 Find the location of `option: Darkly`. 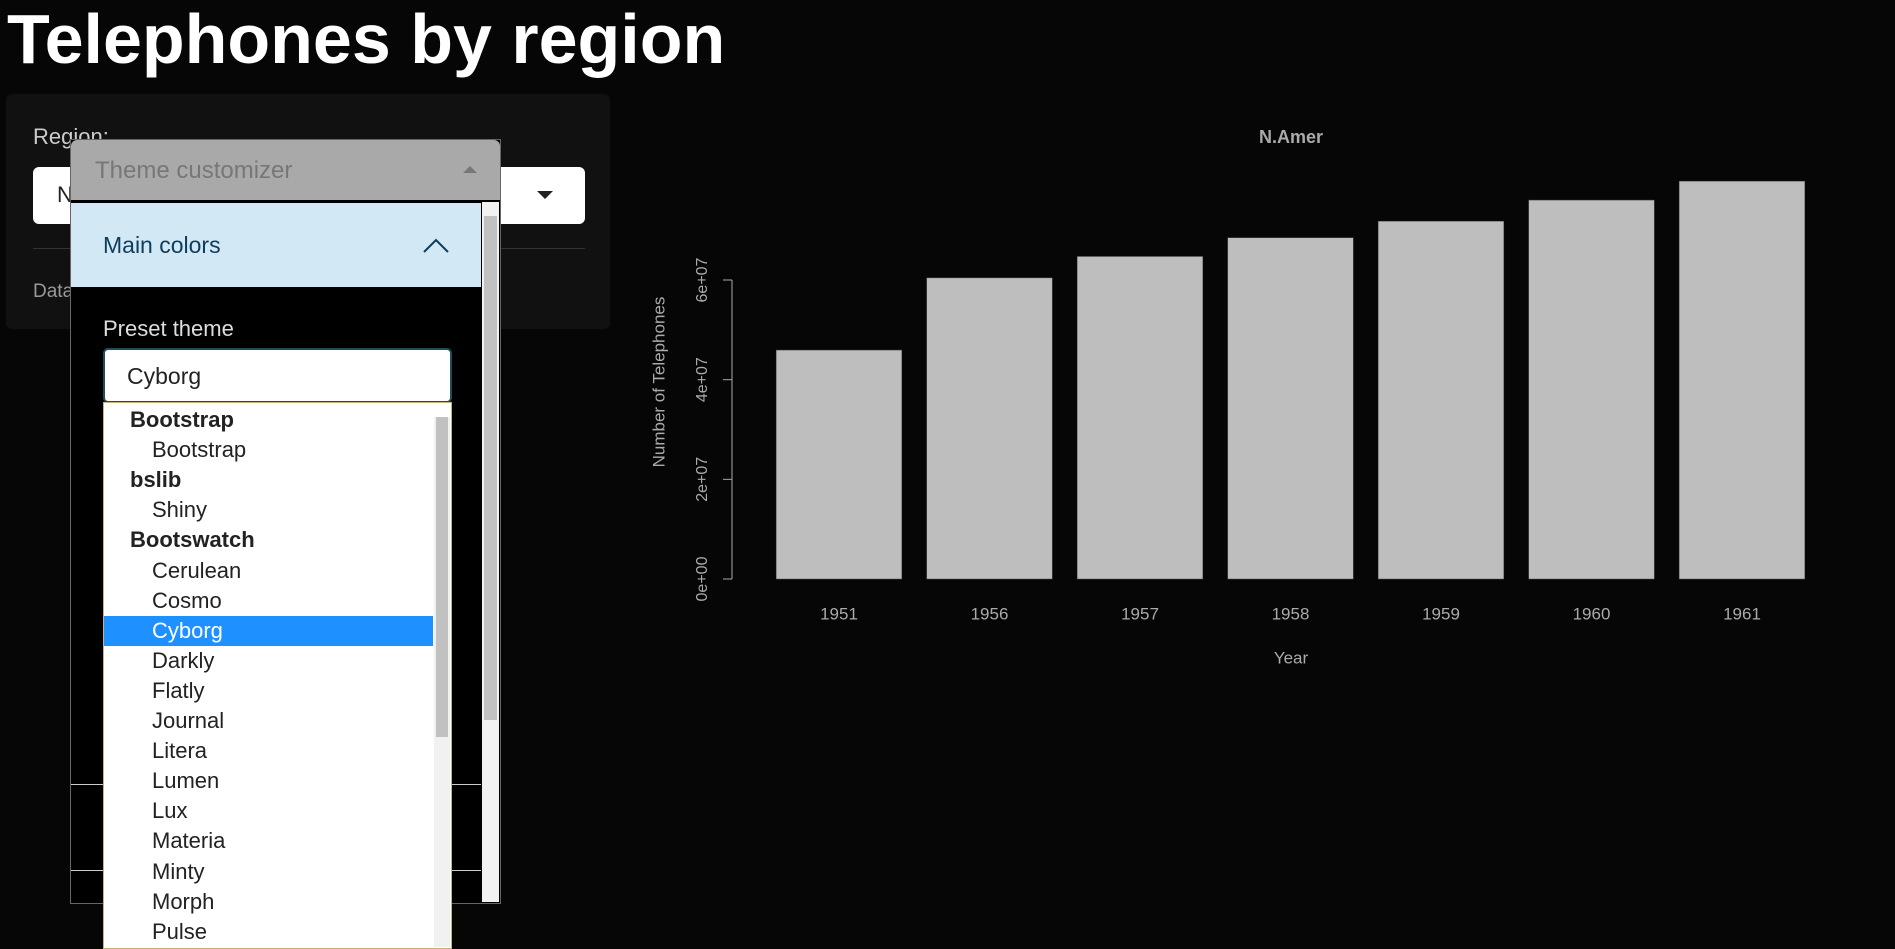

option: Darkly is located at coordinates (183, 660).